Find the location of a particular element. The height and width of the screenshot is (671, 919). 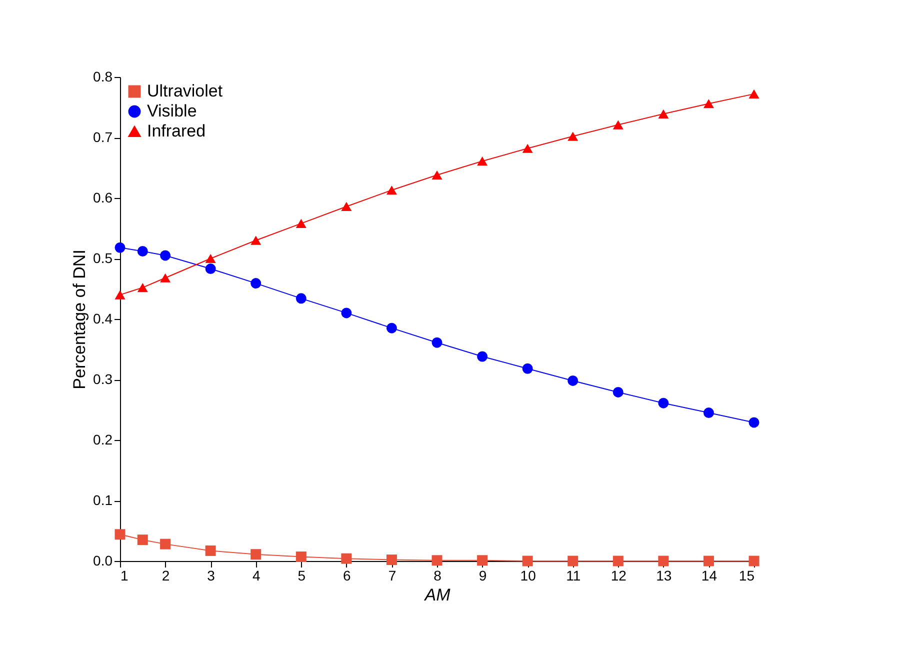

y-tick-label: 0.5 is located at coordinates (103, 258).